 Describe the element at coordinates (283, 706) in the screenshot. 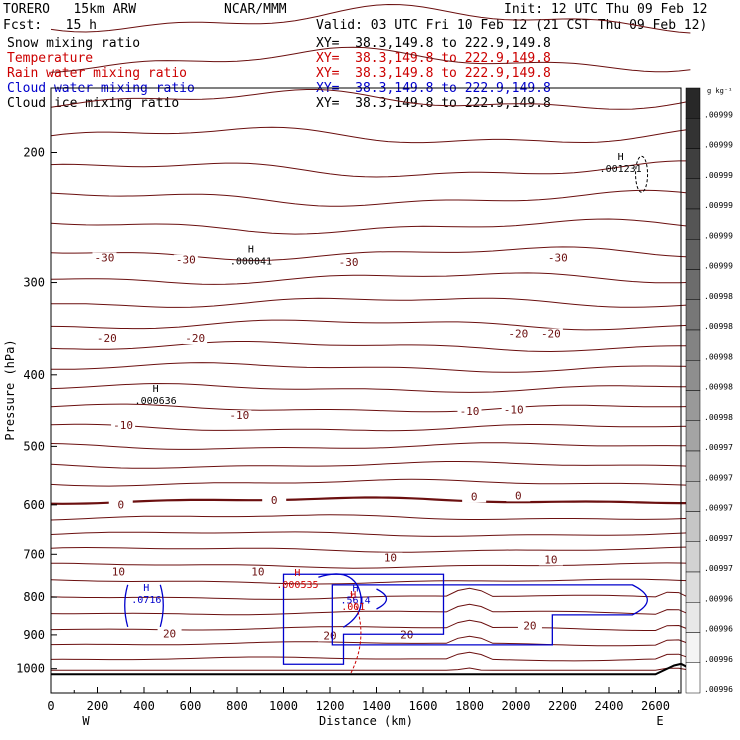

I see `x-tick-label: 1000` at that location.